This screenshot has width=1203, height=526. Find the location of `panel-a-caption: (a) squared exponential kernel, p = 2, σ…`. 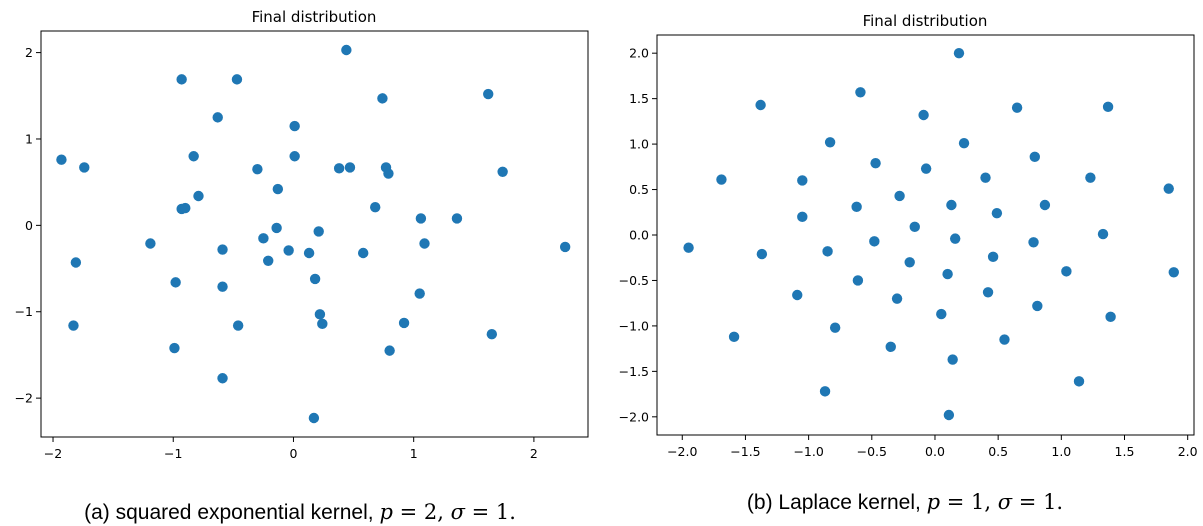

panel-a-caption: (a) squared exponential kernel, p = 2, σ… is located at coordinates (300, 512).